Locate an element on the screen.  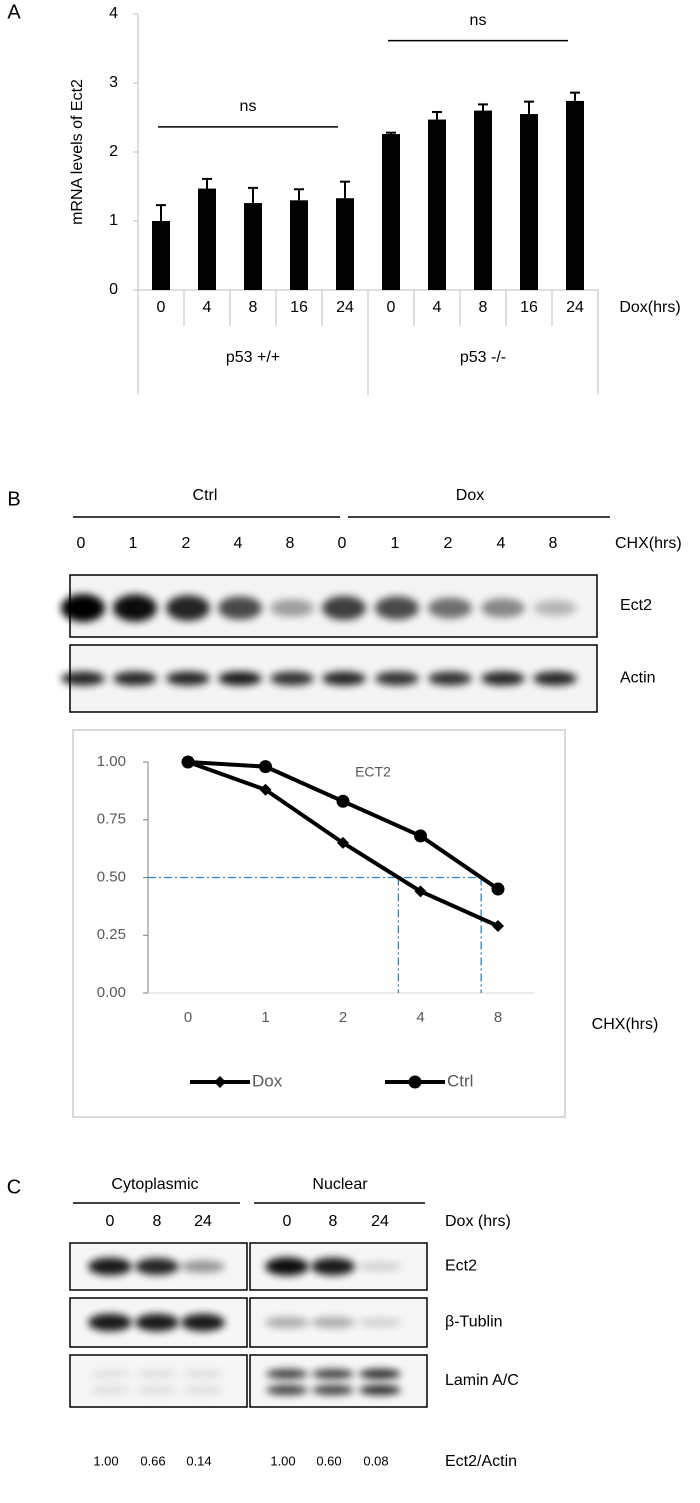
y-tick-label: 4 is located at coordinates (113, 13).